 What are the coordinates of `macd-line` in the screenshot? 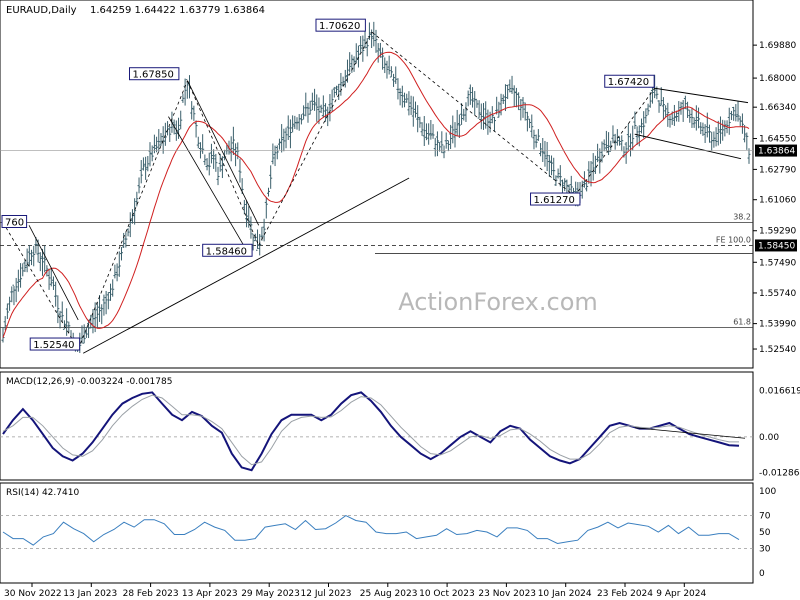 It's located at (371, 431).